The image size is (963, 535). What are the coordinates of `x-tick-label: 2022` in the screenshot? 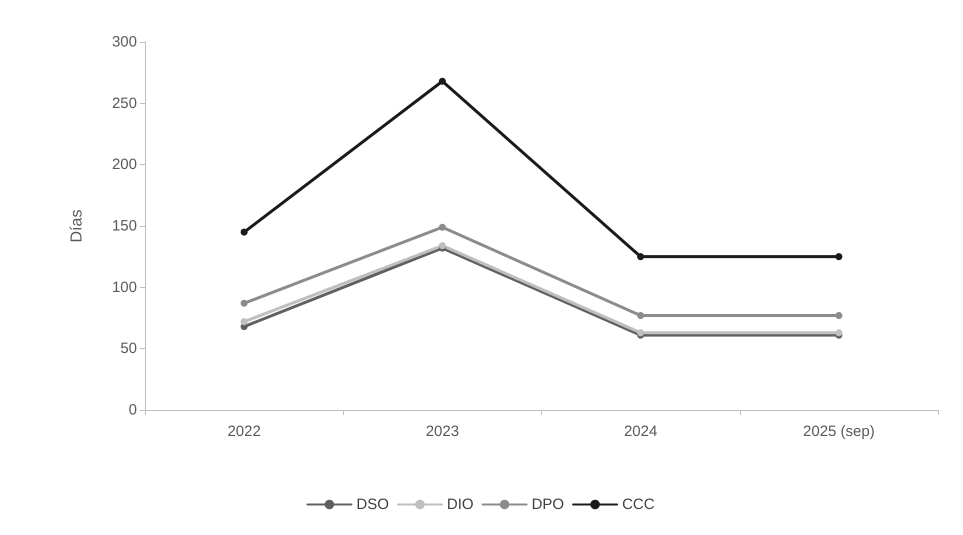 It's located at (244, 431).